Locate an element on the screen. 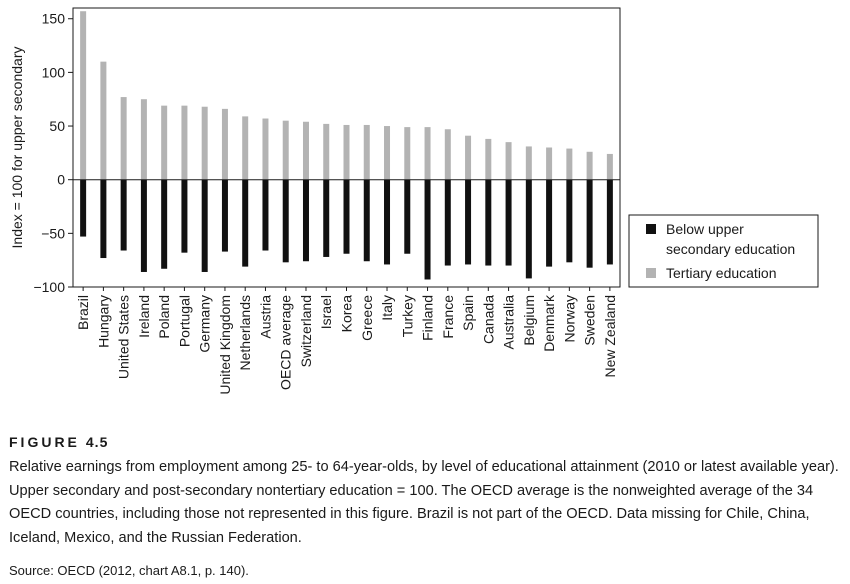 This screenshot has height=584, width=850. x-tick-label: United Kingdom is located at coordinates (225, 345).